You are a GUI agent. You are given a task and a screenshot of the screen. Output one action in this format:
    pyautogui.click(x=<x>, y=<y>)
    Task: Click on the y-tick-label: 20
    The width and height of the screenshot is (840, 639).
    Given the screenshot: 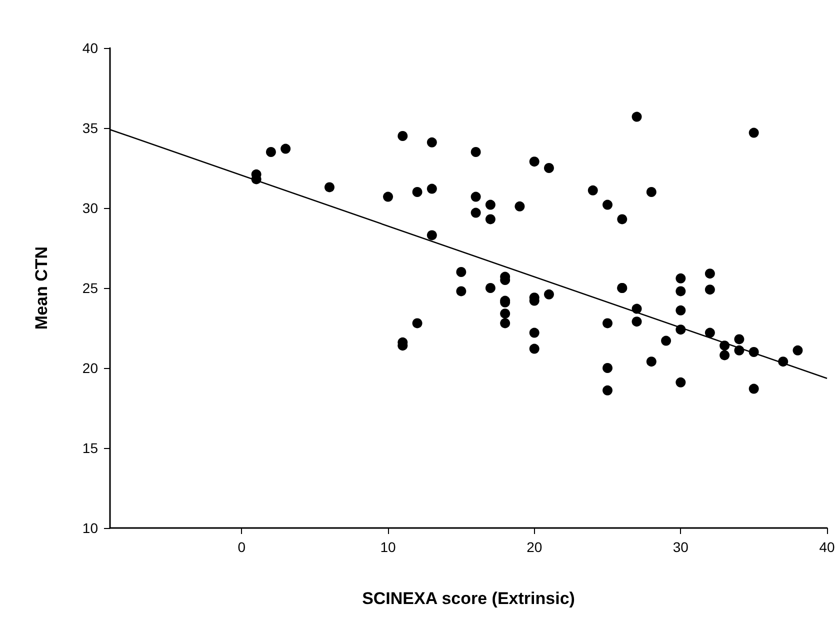 What is the action you would take?
    pyautogui.click(x=90, y=368)
    